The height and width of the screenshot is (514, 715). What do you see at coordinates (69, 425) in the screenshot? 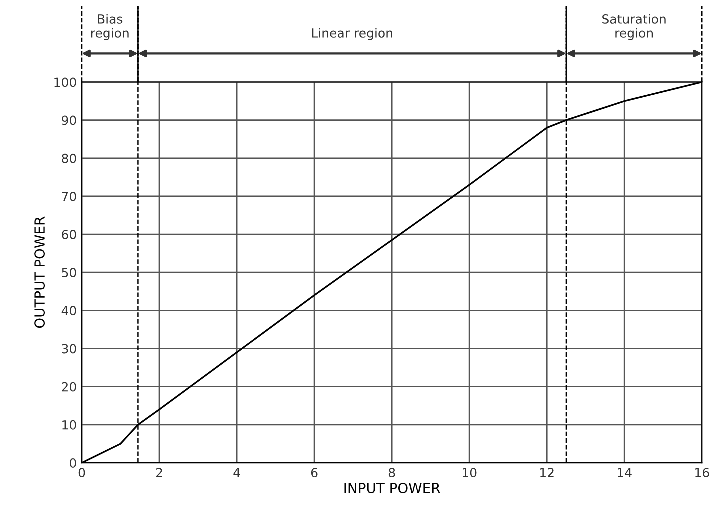
I see `y-tick-label: 10` at bounding box center [69, 425].